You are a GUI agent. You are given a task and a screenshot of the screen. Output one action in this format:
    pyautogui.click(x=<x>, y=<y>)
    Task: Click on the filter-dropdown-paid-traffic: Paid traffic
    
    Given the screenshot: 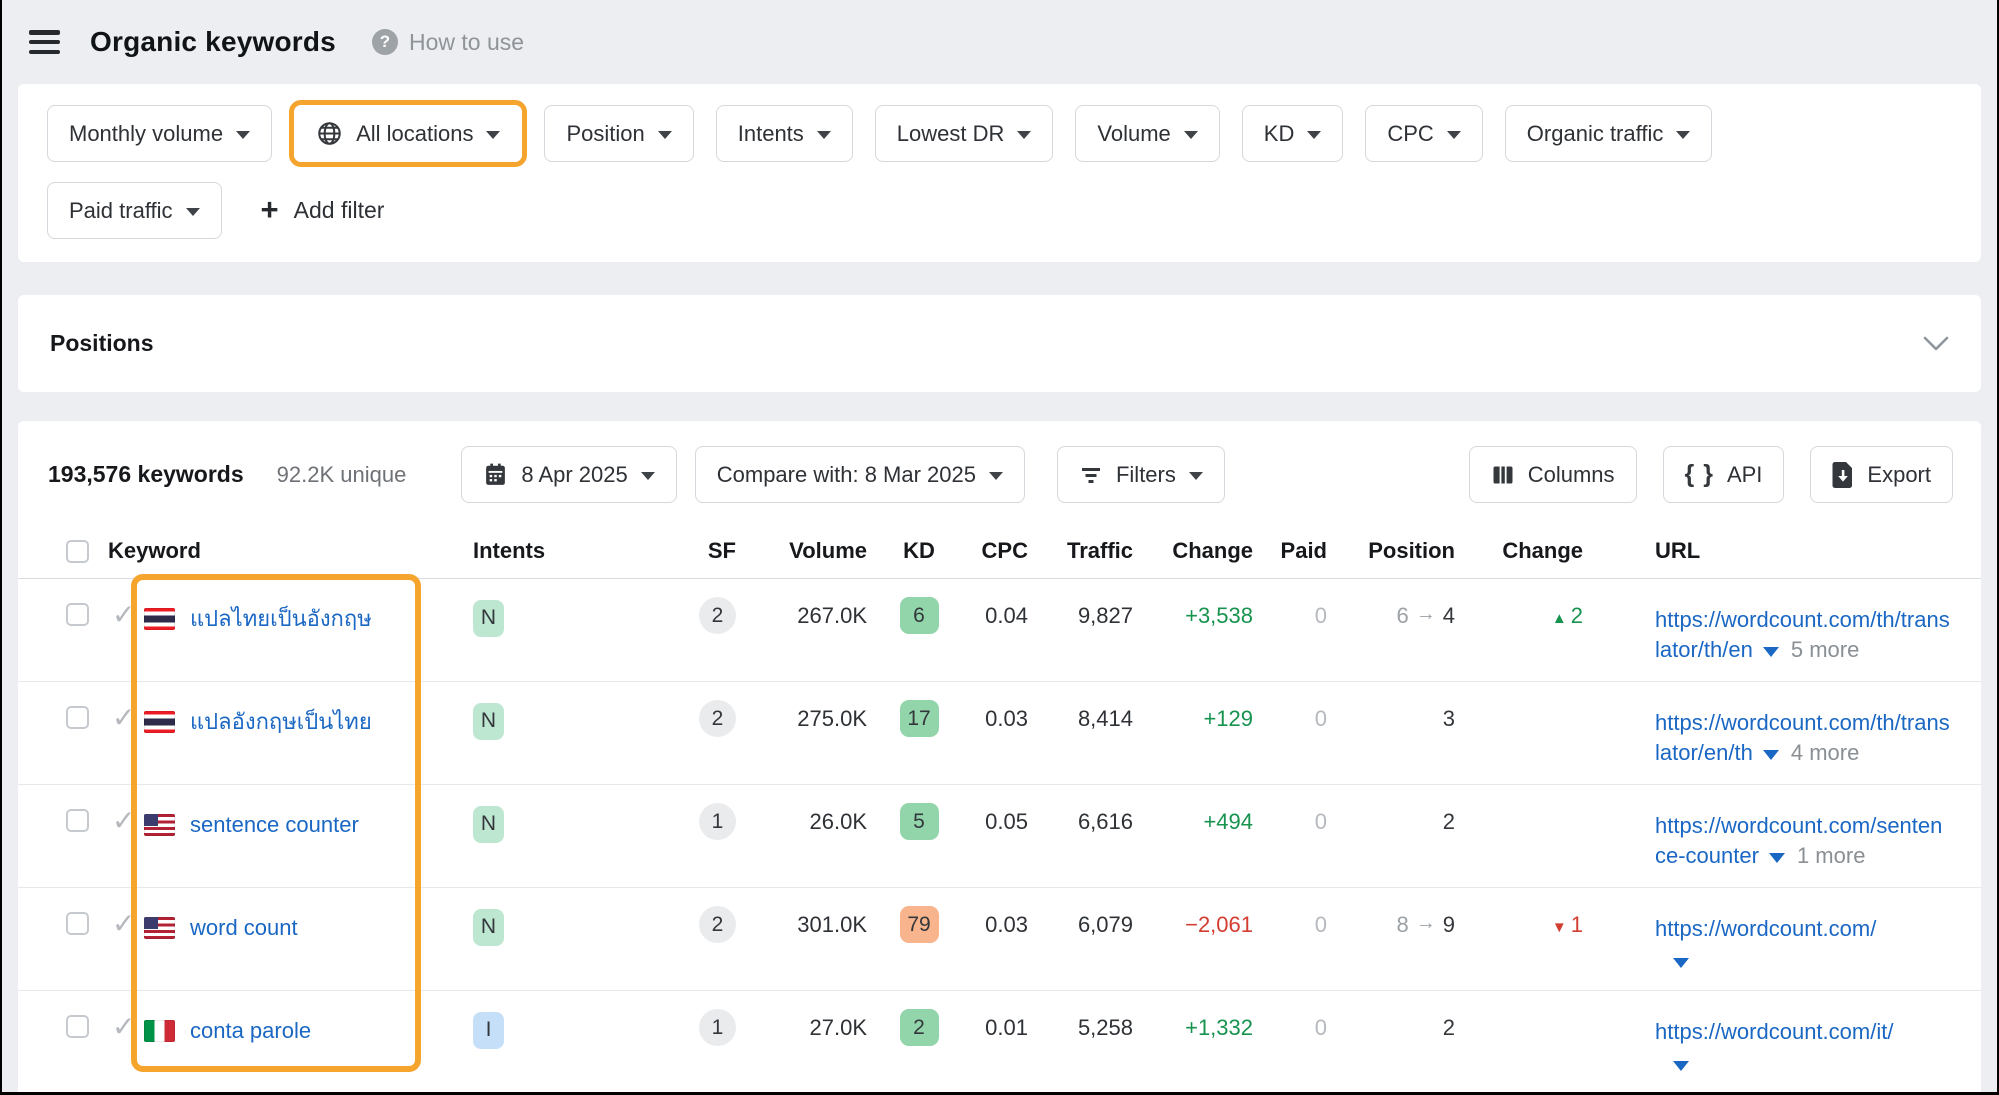 What is the action you would take?
    pyautogui.click(x=134, y=210)
    